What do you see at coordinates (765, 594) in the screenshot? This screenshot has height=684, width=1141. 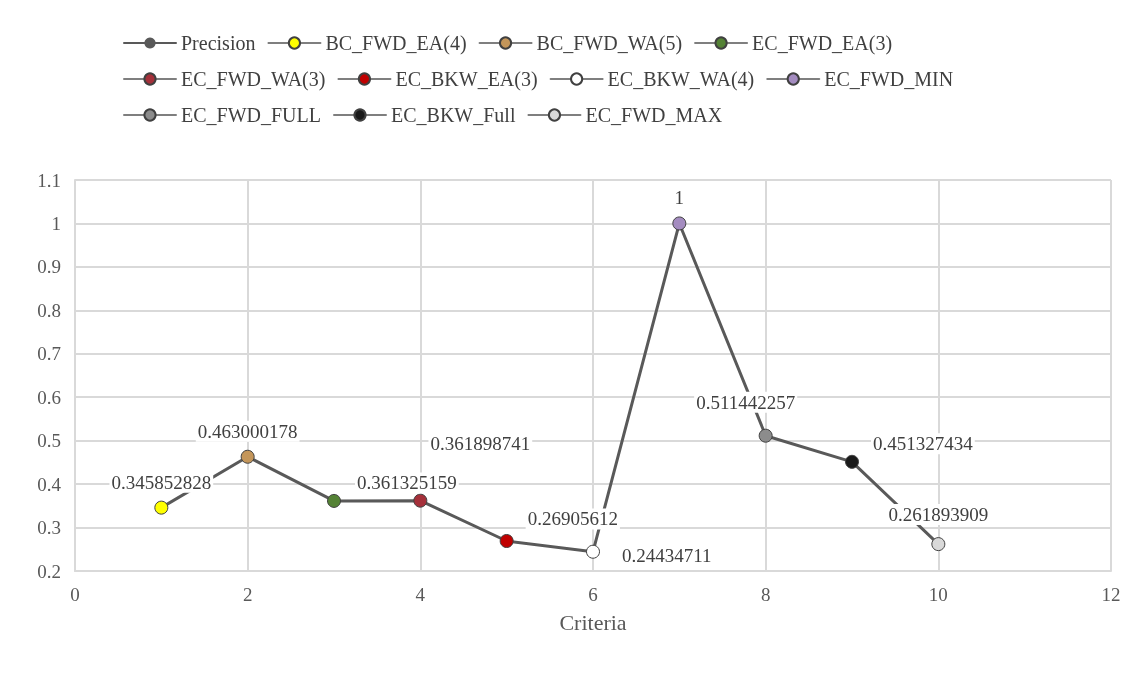 I see `x-tick-label: 8` at bounding box center [765, 594].